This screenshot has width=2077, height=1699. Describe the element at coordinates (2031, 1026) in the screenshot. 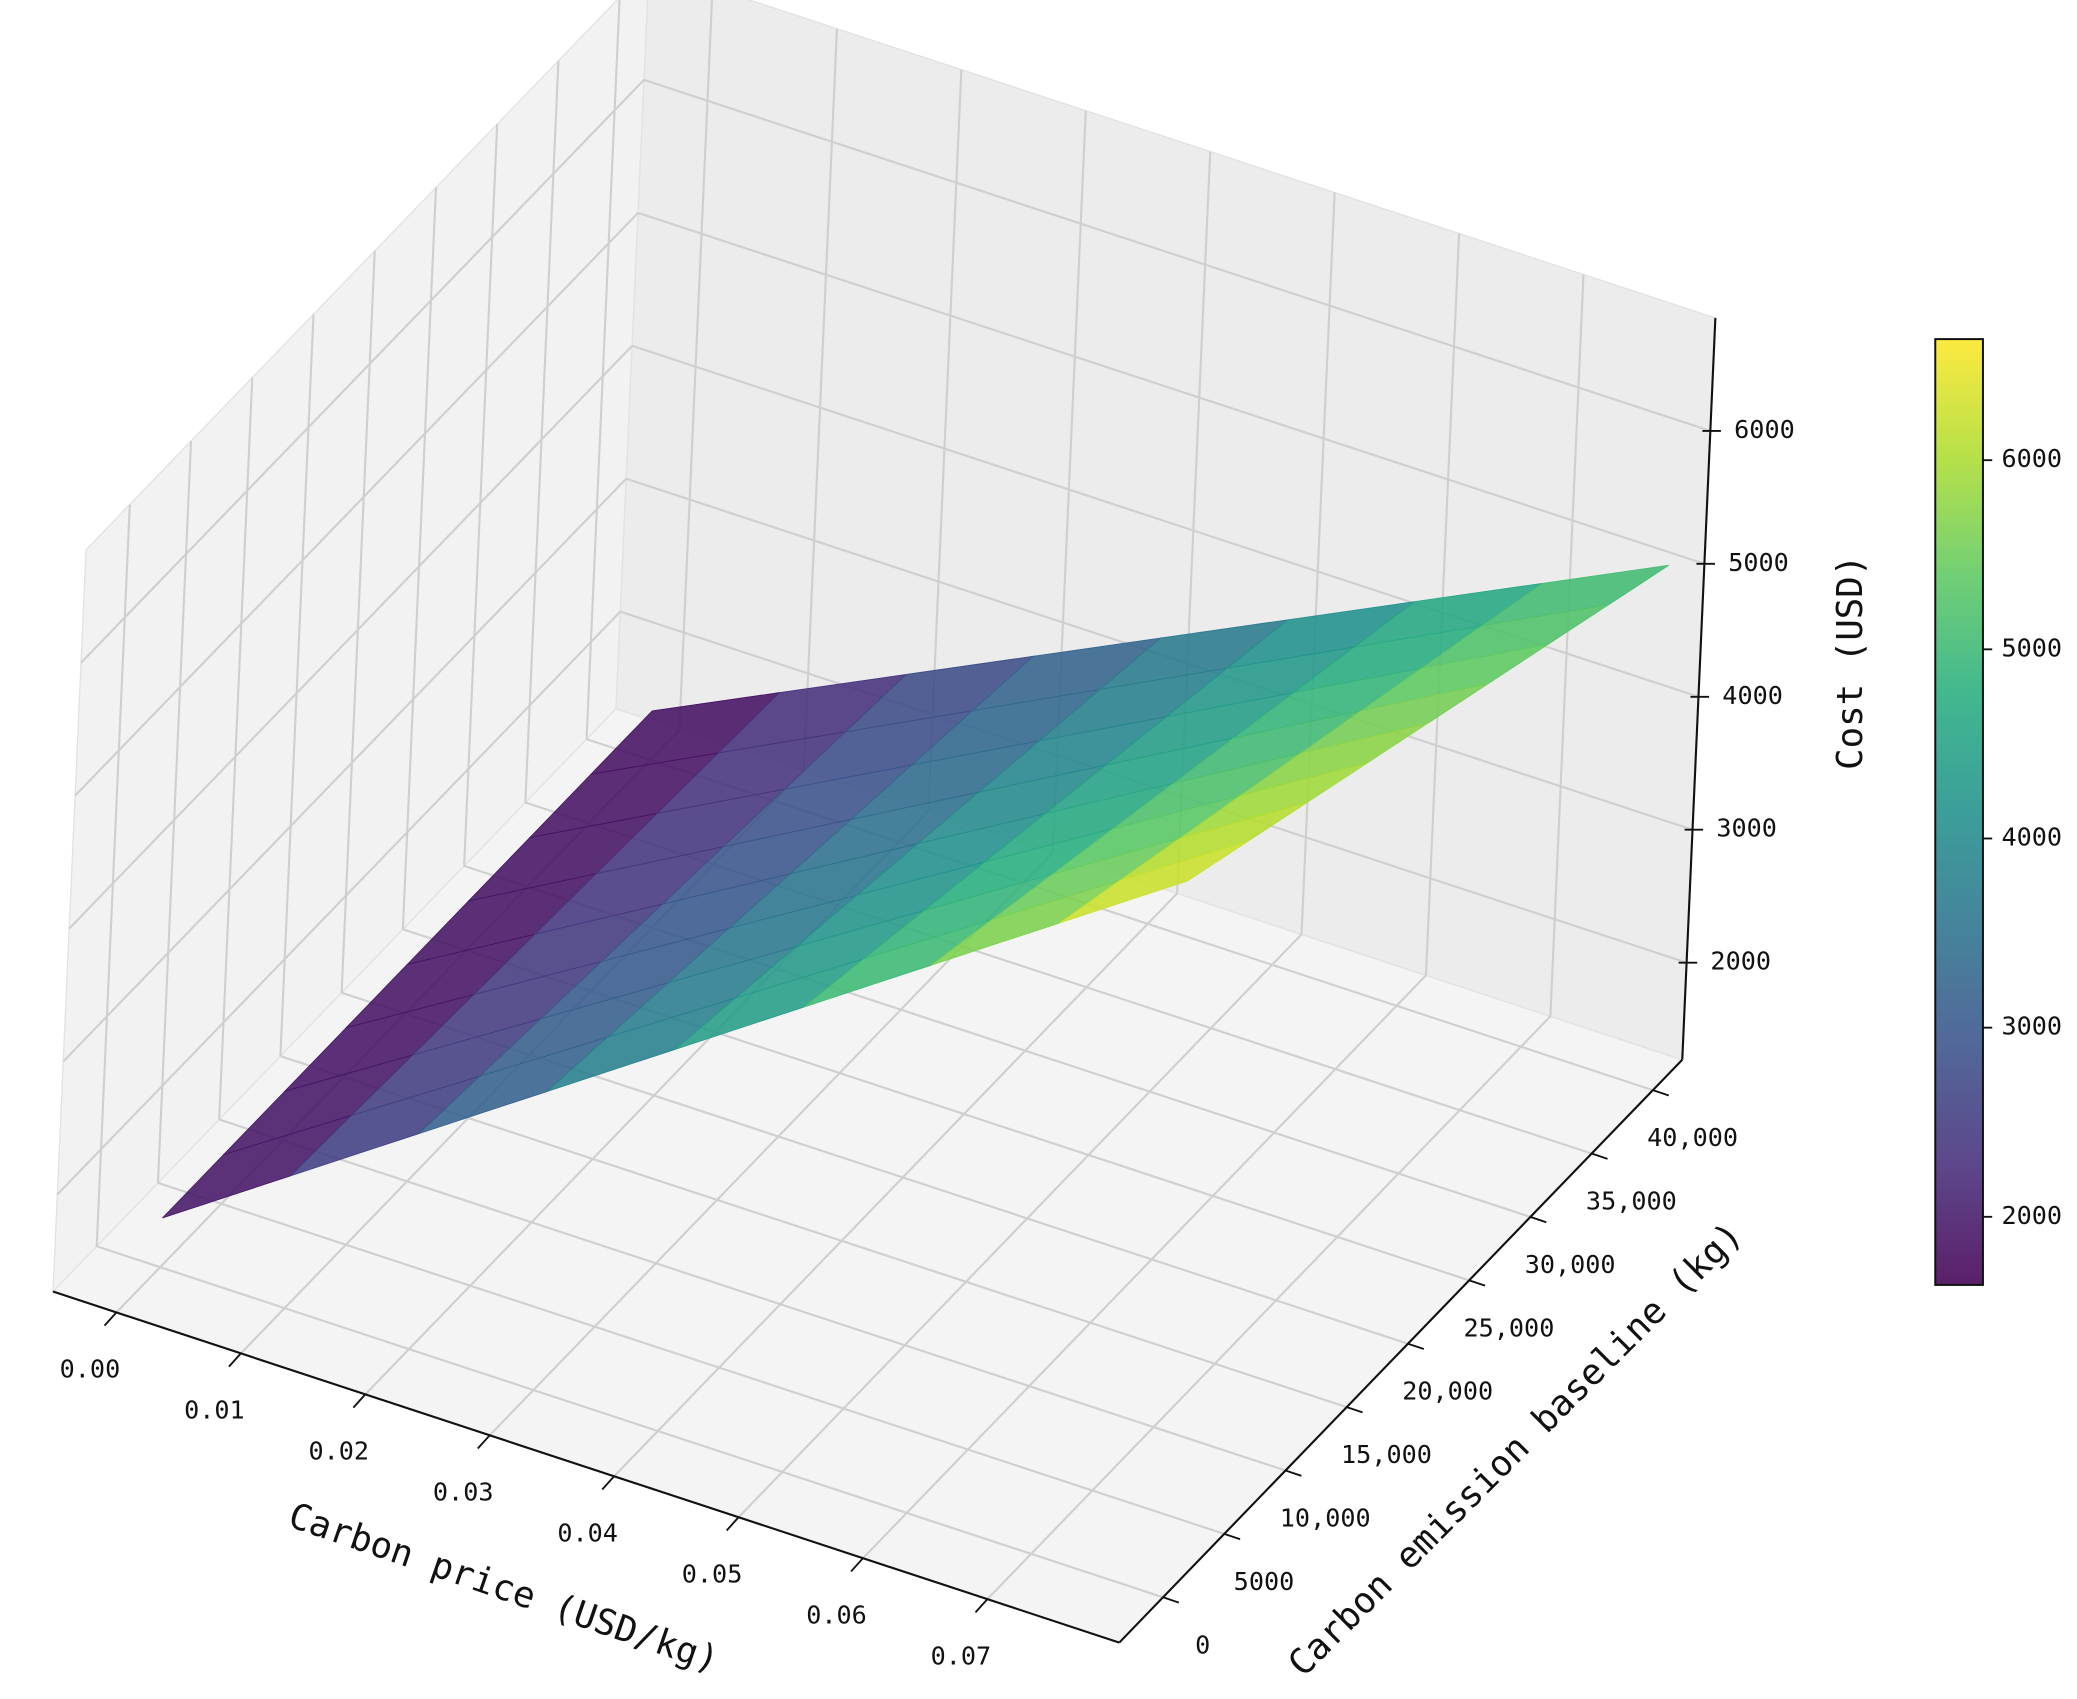

I see `colorbar-tick-label: 3000` at that location.